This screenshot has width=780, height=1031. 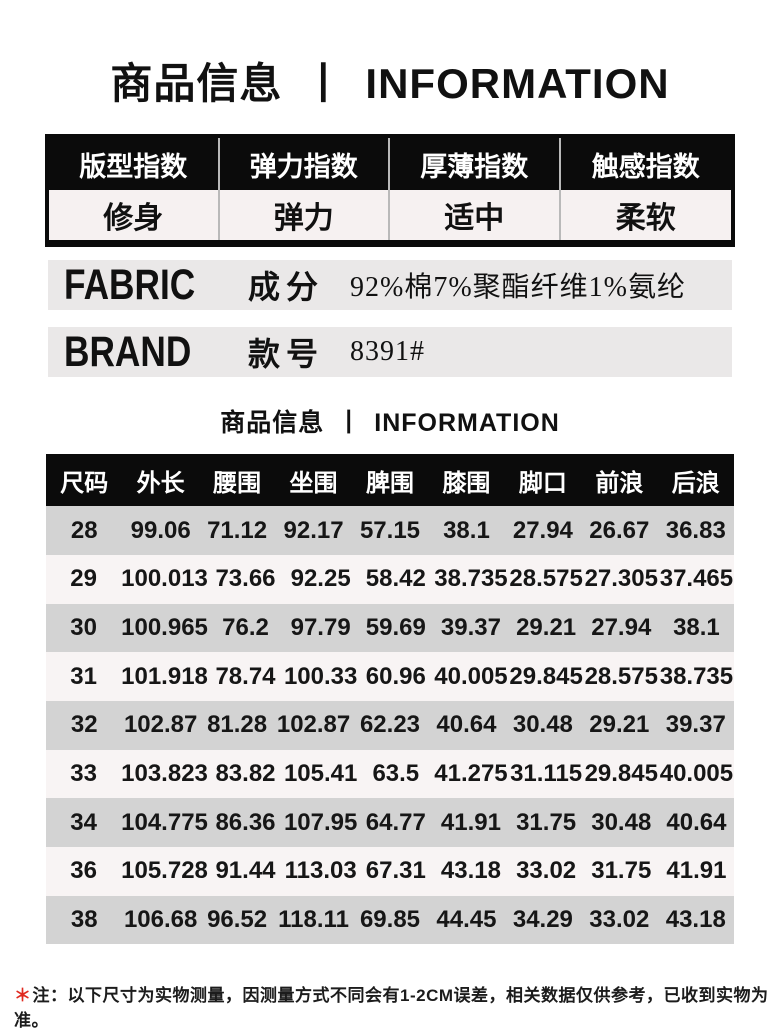 I want to click on size-chart-cell: 33, so click(x=83, y=774).